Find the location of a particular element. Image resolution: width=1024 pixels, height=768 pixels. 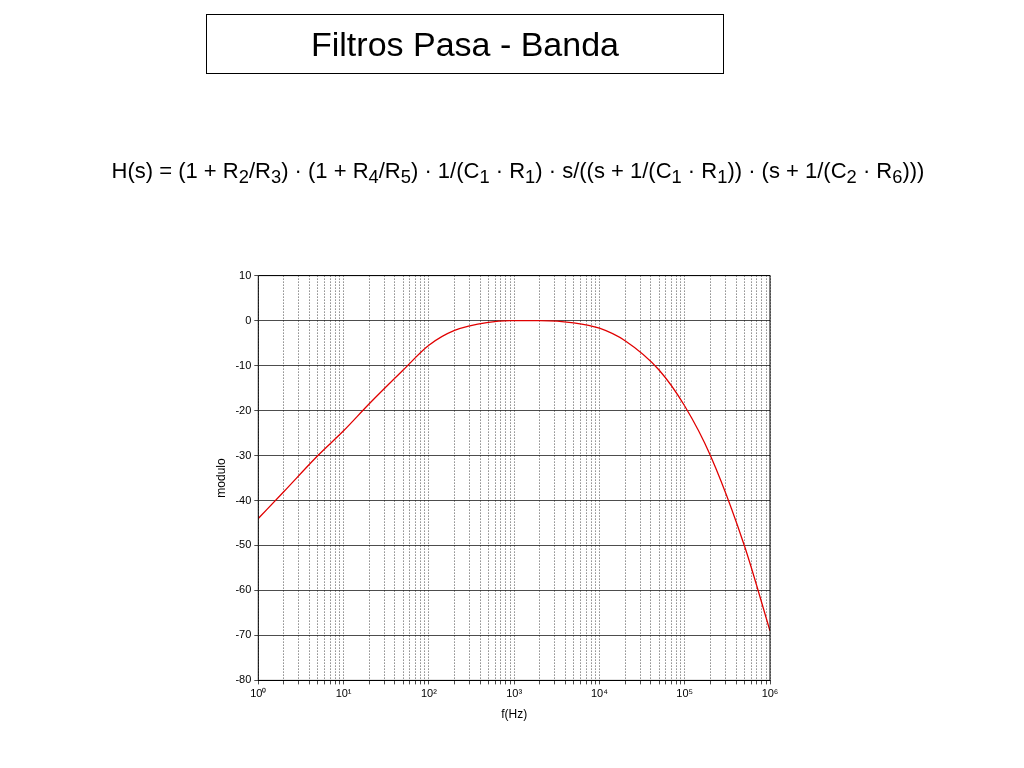

x-tick-label: 10⁵ is located at coordinates (685, 693).